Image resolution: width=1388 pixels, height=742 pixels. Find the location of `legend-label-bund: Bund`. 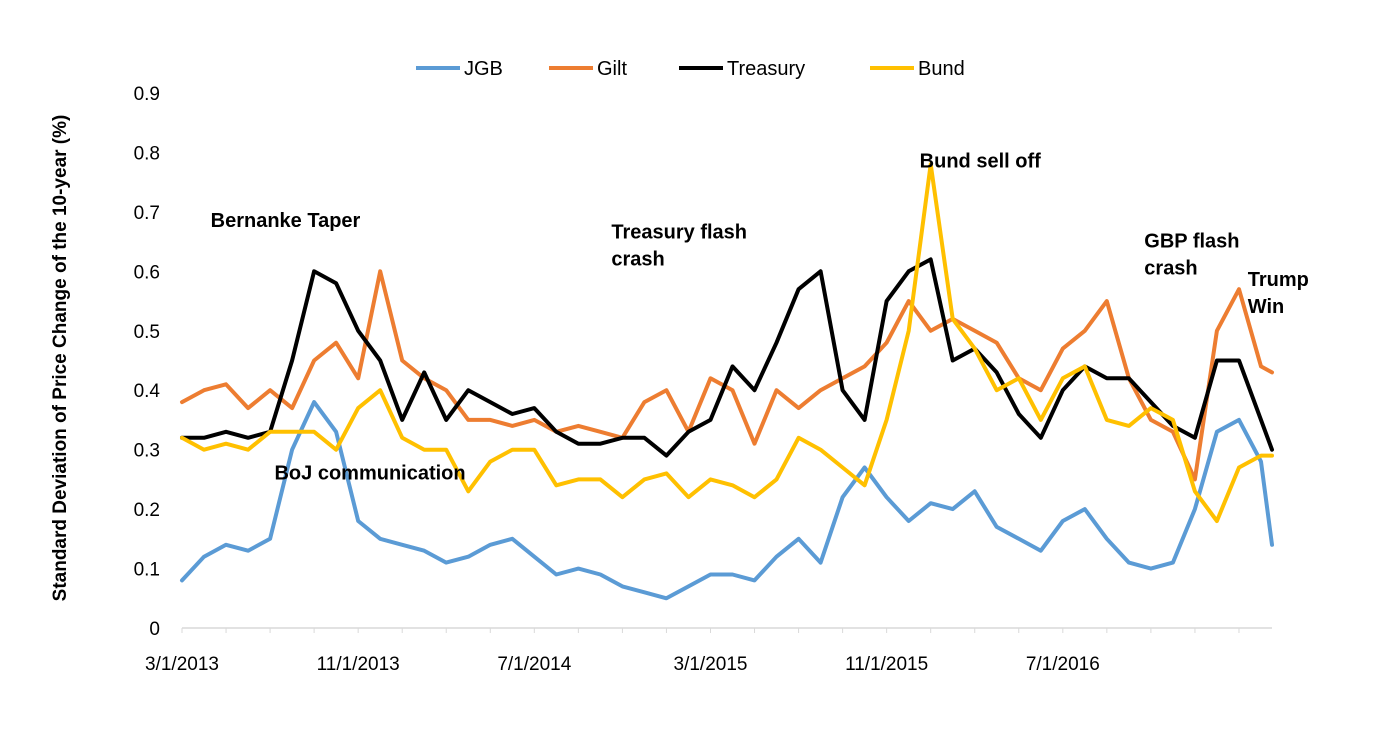

legend-label-bund: Bund is located at coordinates (941, 69).